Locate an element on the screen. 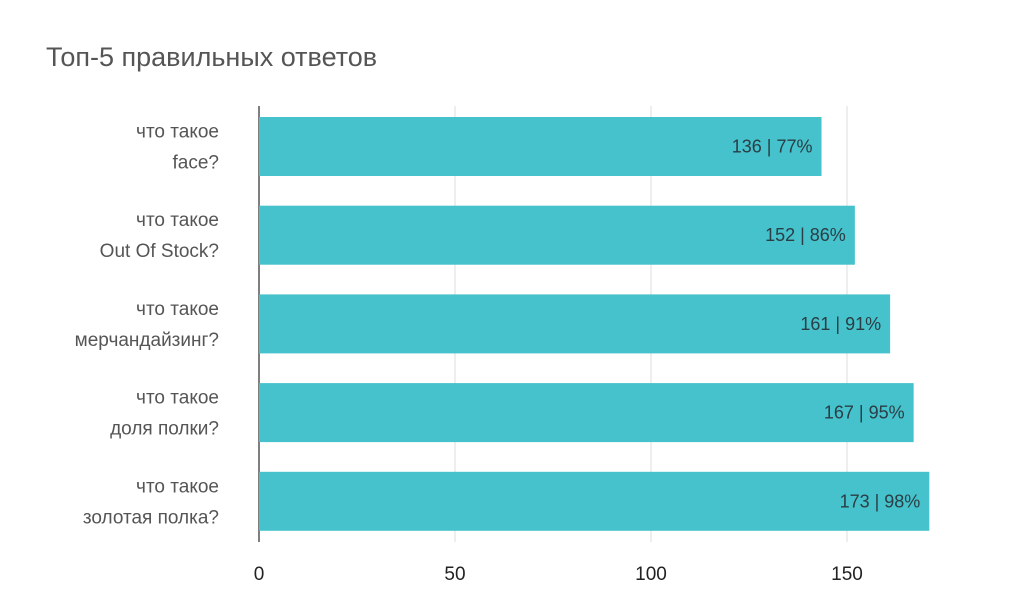 The width and height of the screenshot is (1024, 608). chart-title: Топ-5 правильных ответов is located at coordinates (212, 57).